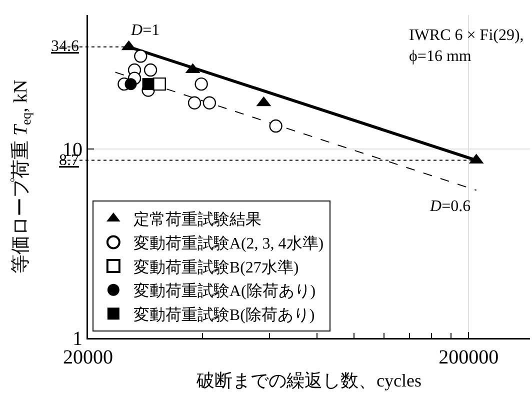 The width and height of the screenshot is (532, 405). I want to click on legend-label: 変動荷重試験B(27水準), so click(216, 267).